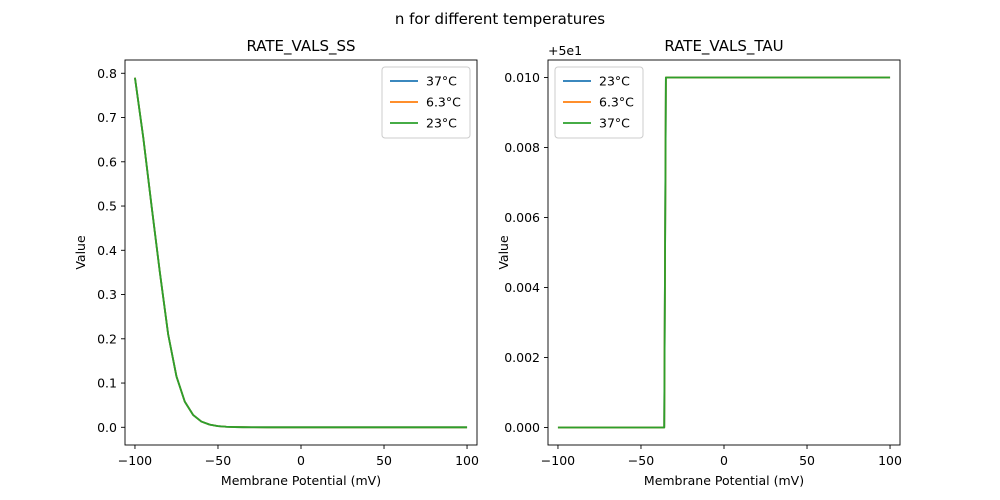 The width and height of the screenshot is (1000, 500). Describe the element at coordinates (218, 460) in the screenshot. I see `chart-0-x-tick-label: −50` at that location.